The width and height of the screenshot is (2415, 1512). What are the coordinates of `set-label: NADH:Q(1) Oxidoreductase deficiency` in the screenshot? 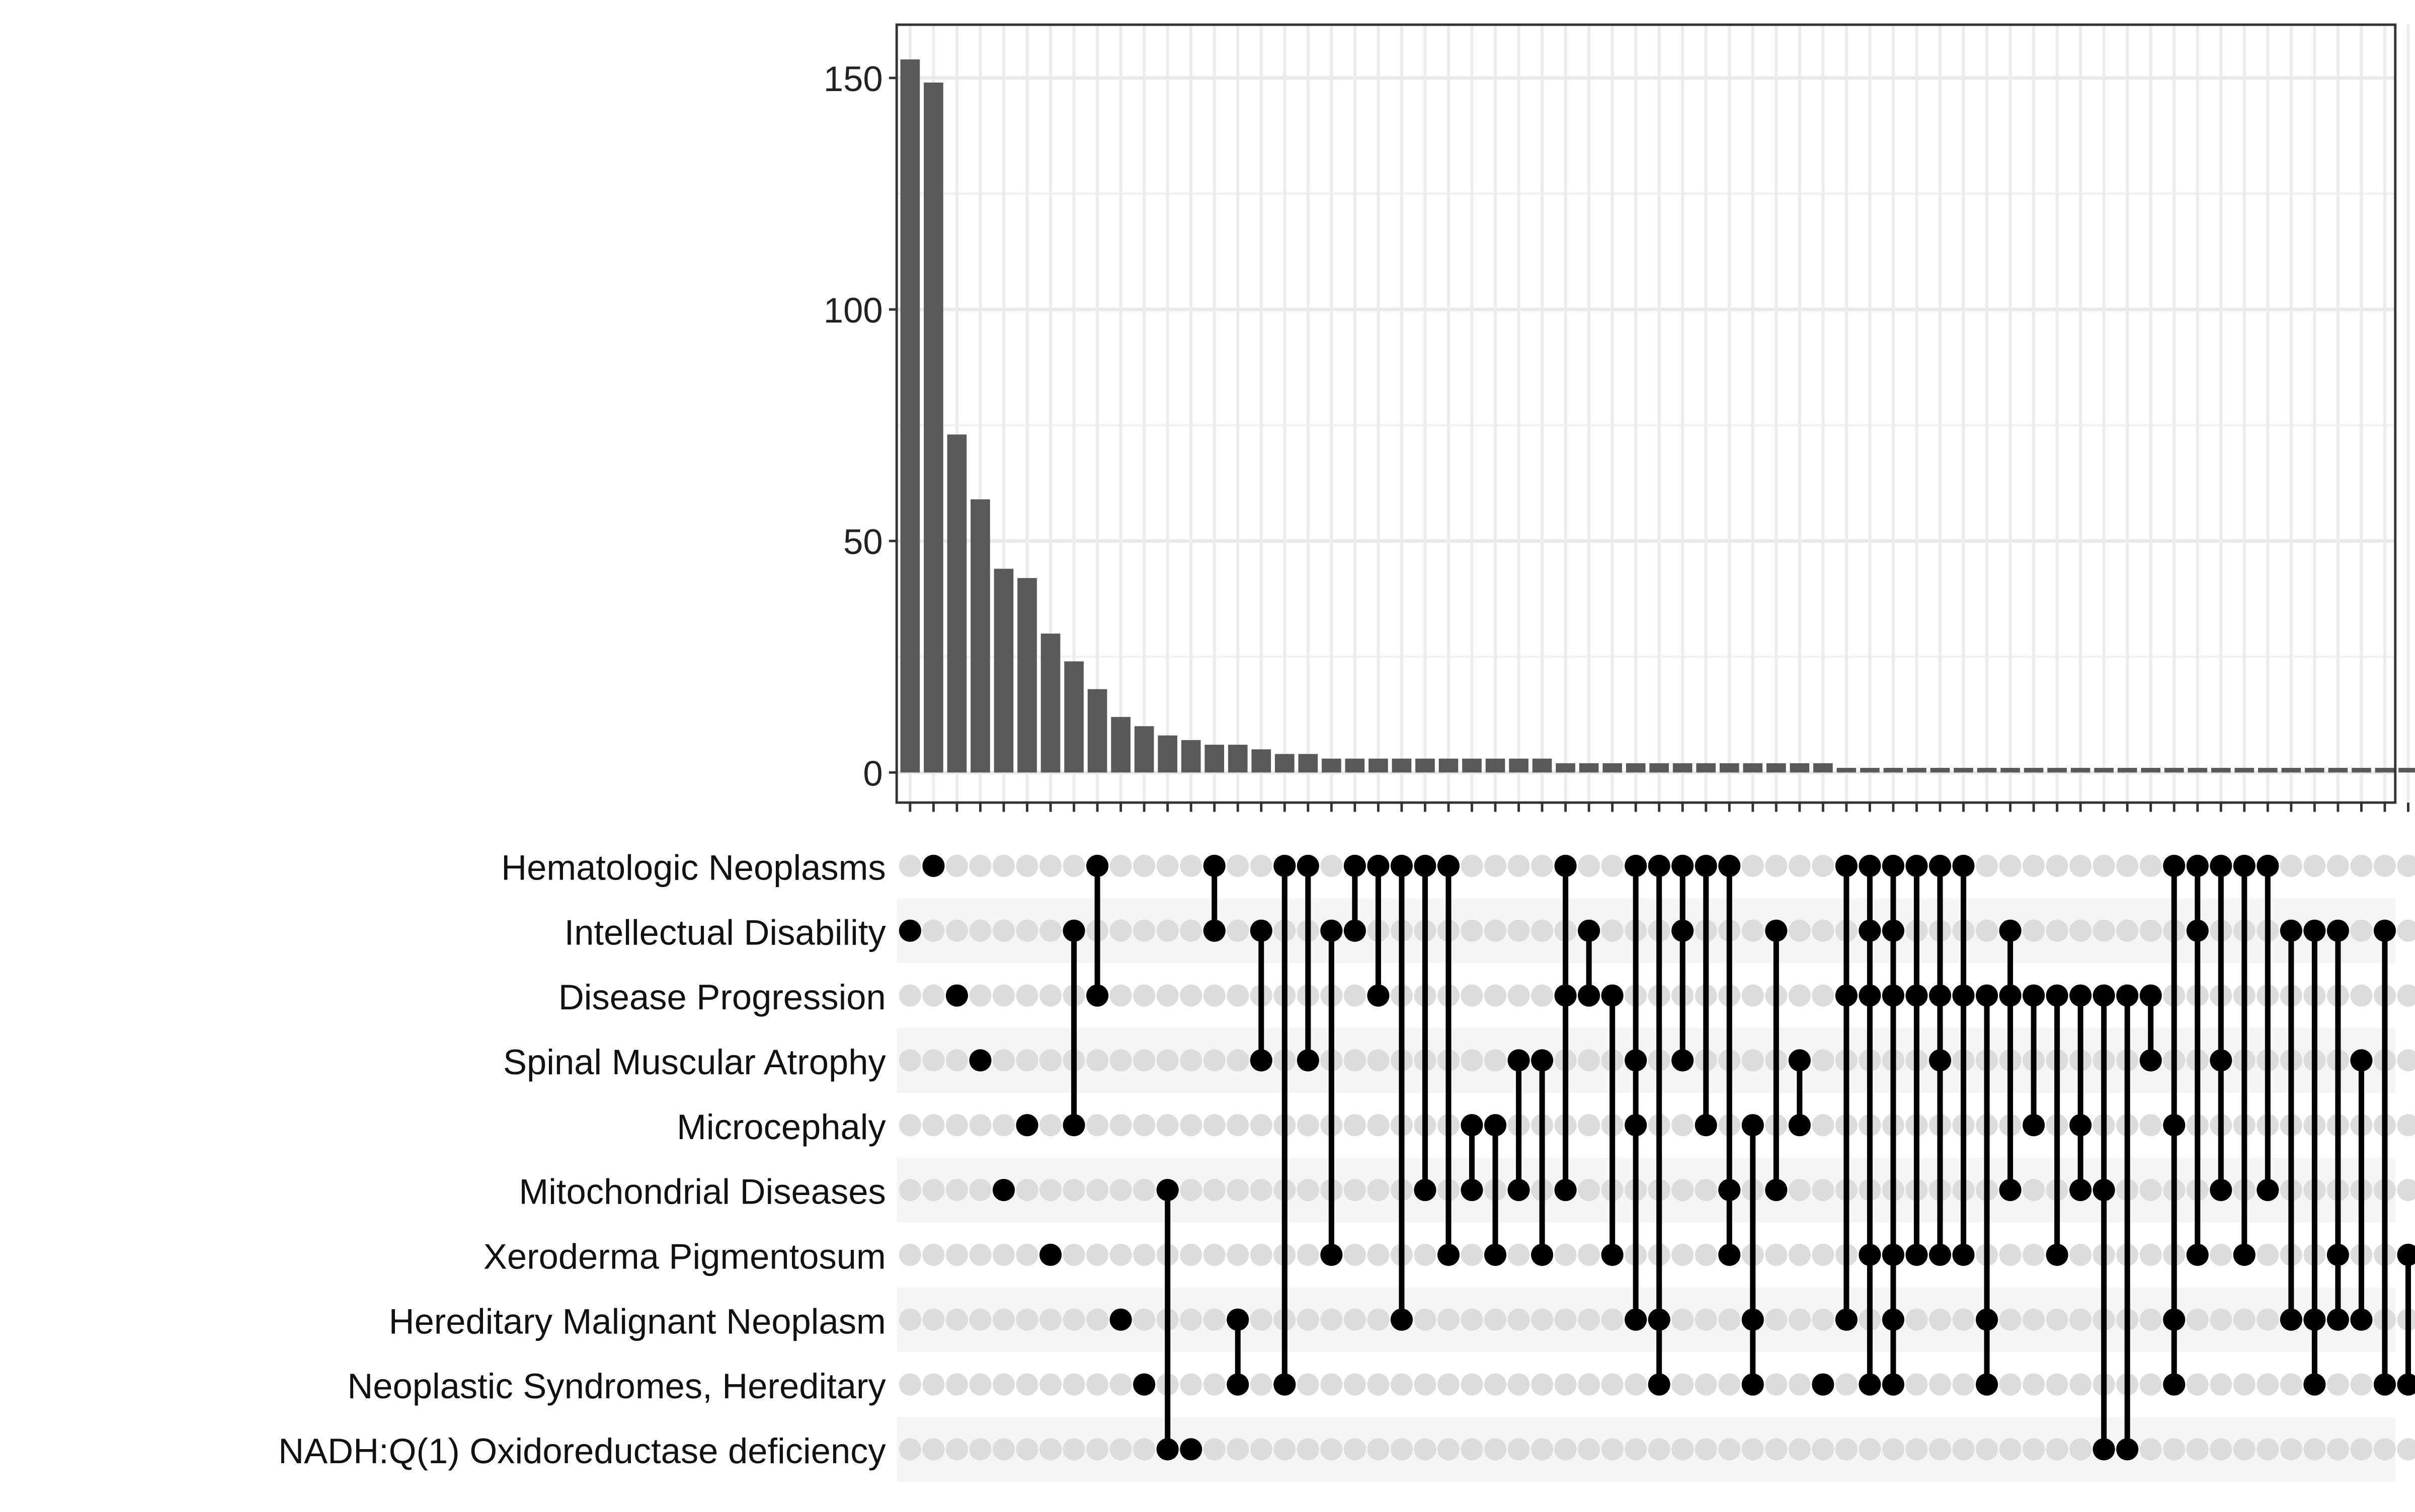 It's located at (582, 1451).